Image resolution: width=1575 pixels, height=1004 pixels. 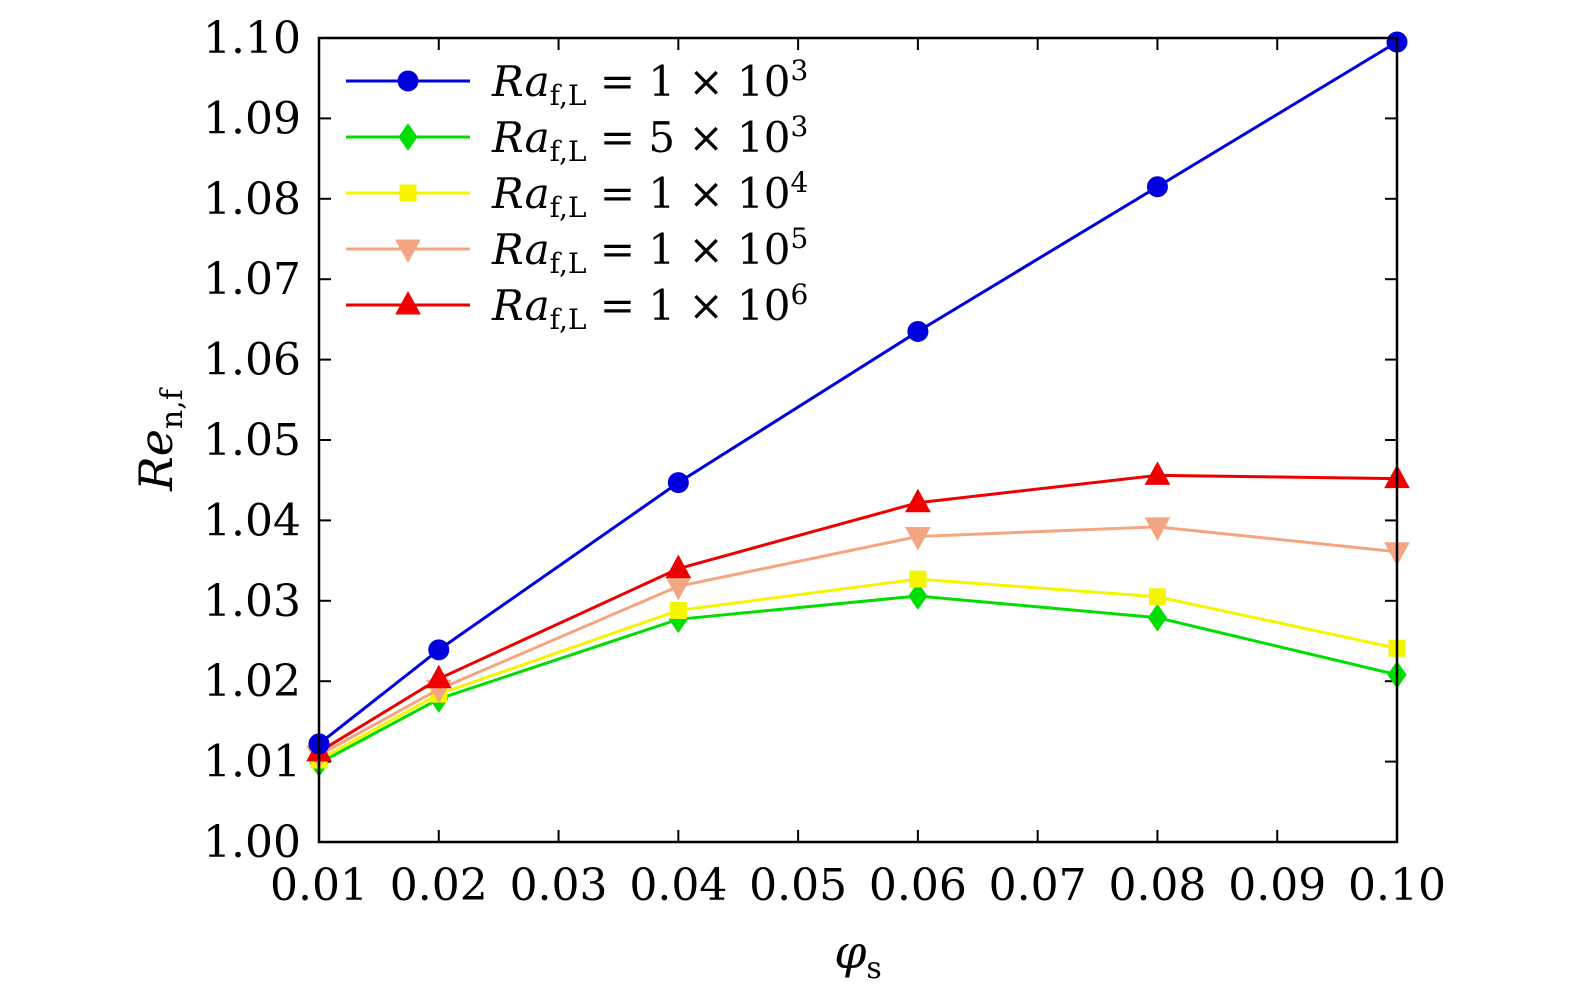 I want to click on x-tick-label: 0.08, so click(x=1157, y=885).